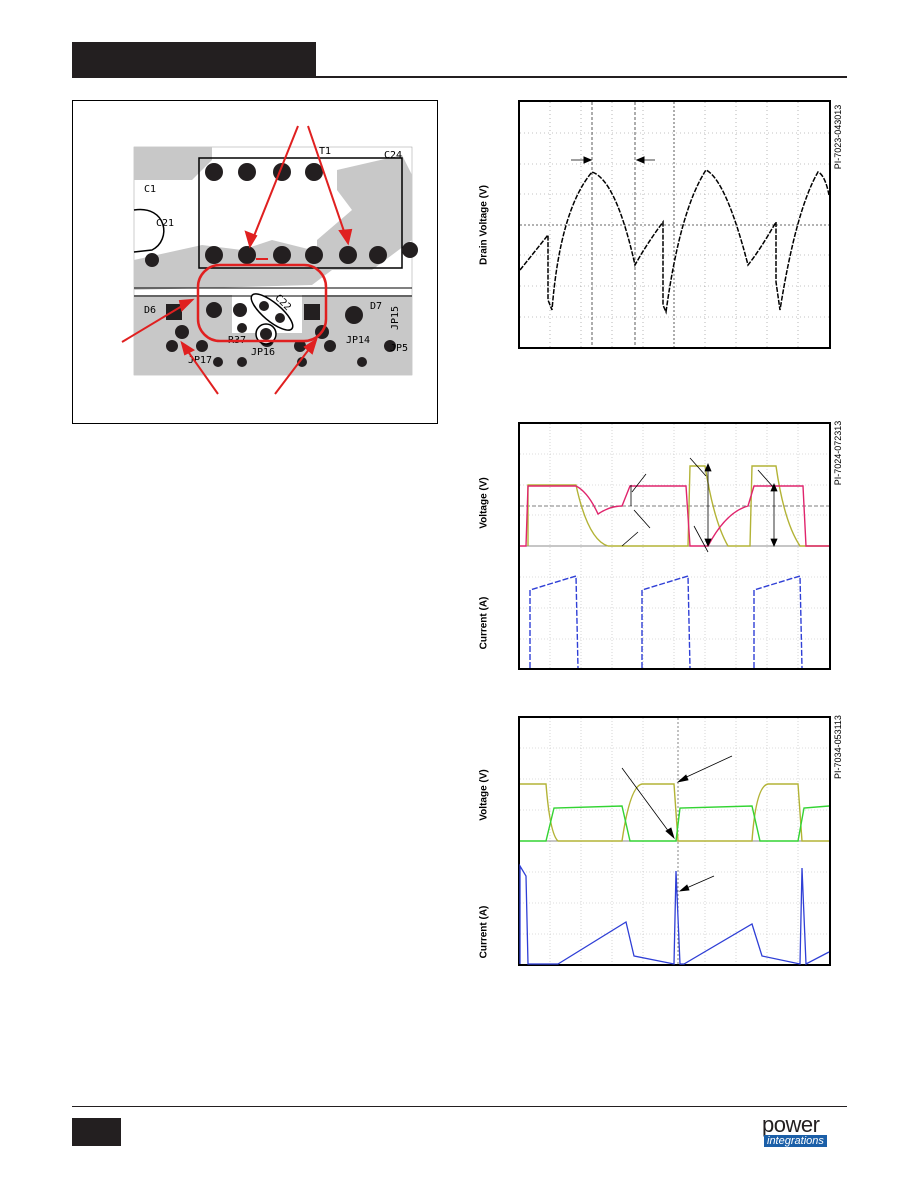 The height and width of the screenshot is (1188, 918). Describe the element at coordinates (393, 155) in the screenshot. I see `pcb-label: C24` at that location.